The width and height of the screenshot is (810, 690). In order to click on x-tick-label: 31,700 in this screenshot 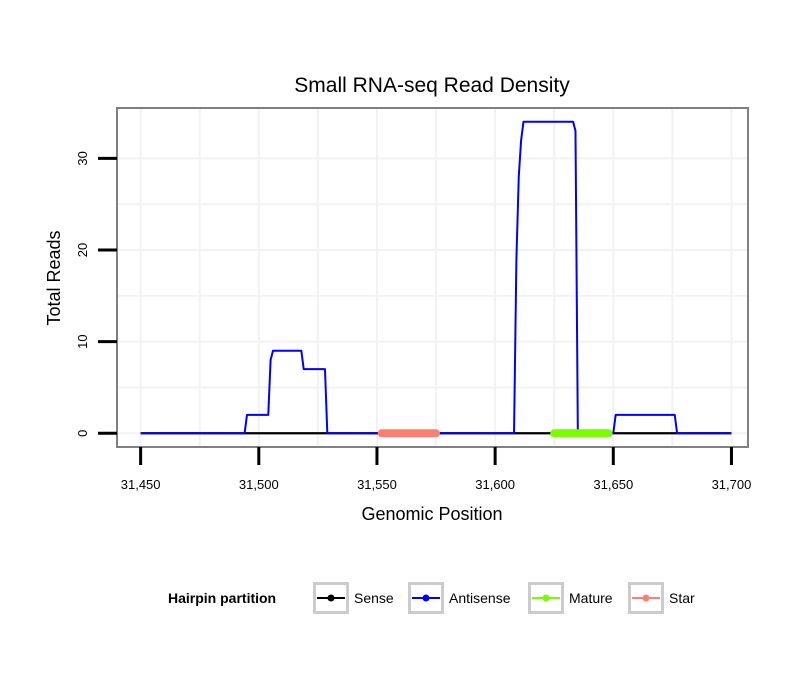, I will do `click(732, 484)`.